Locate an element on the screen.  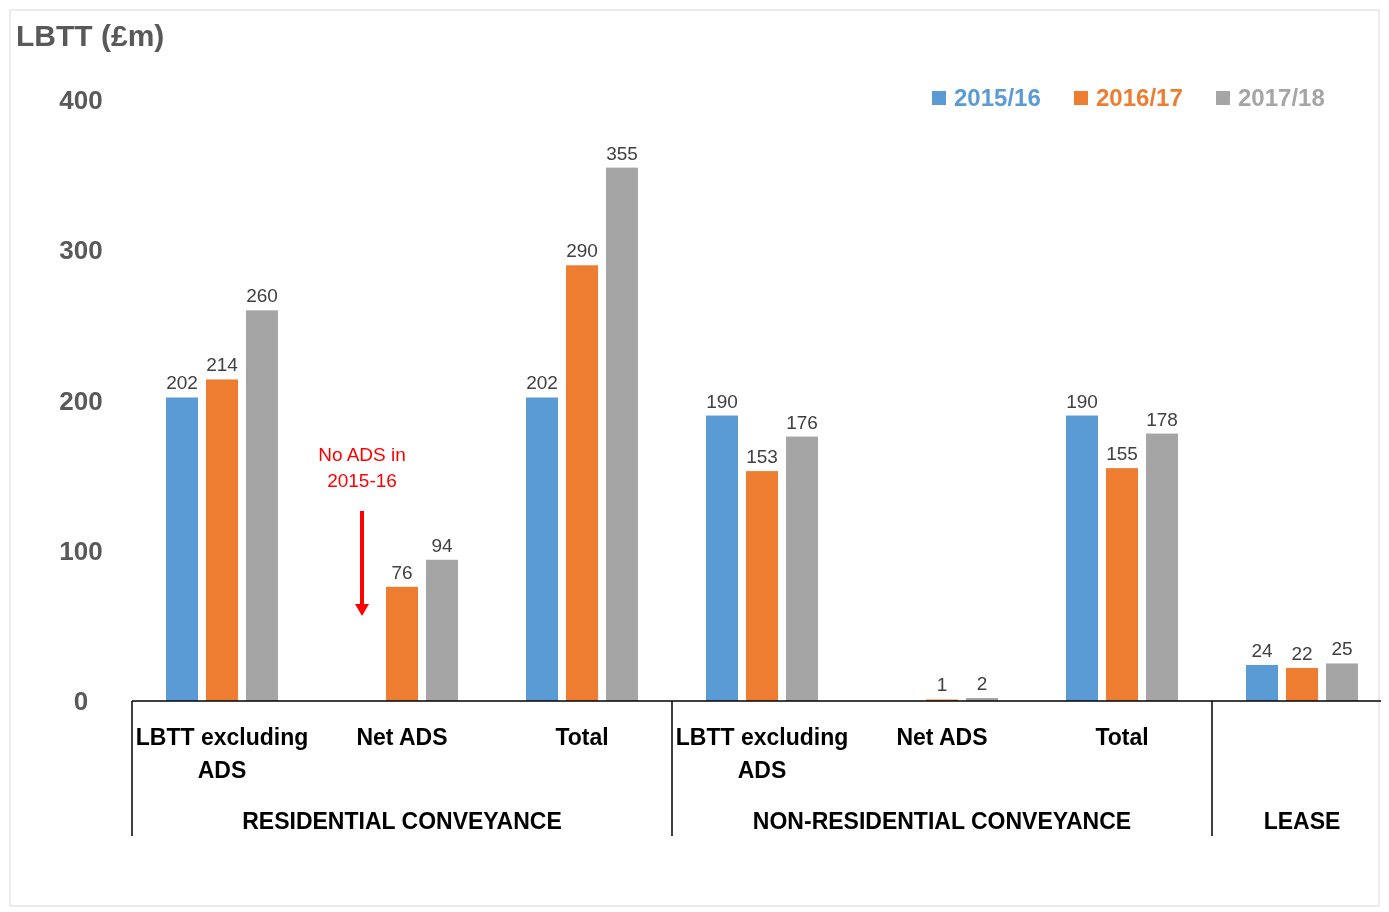
data-label: 94 is located at coordinates (442, 545).